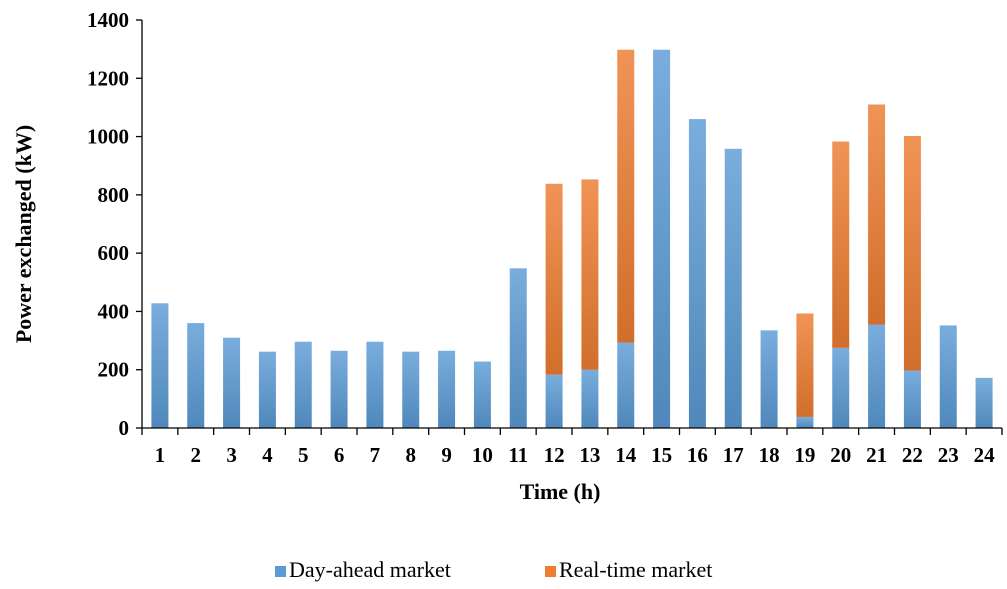  I want to click on x-tick-label: 18, so click(769, 455).